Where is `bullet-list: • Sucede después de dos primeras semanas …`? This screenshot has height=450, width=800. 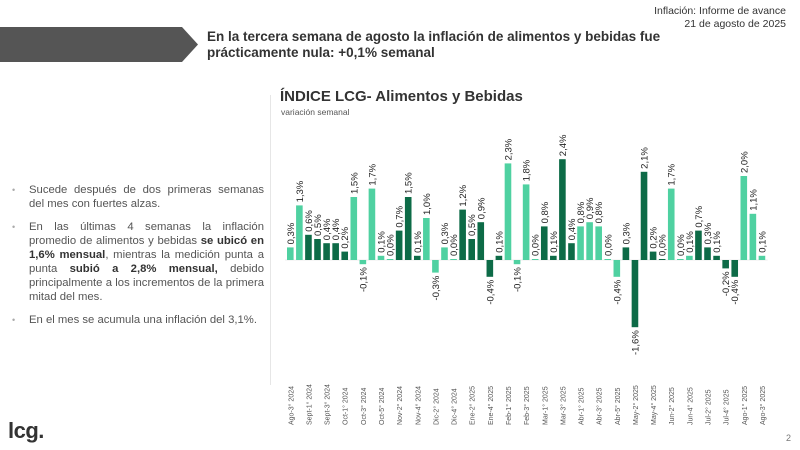 bullet-list: • Sucede después de dos primeras semanas … is located at coordinates (138, 259).